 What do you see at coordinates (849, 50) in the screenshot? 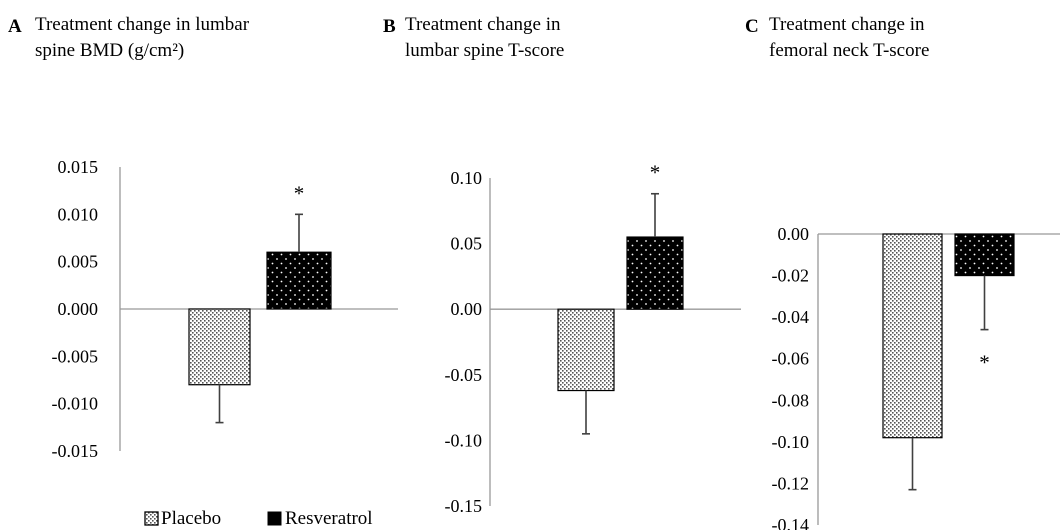
I see `panel-c-title-line-2: femoral neck T-score` at bounding box center [849, 50].